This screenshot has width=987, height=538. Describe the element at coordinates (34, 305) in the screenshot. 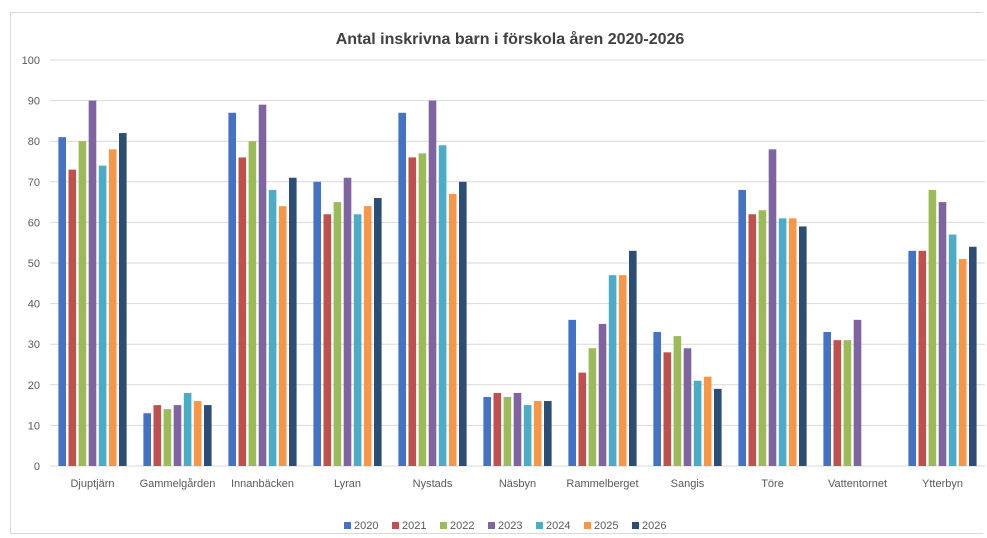

I see `y-tick-label: 40` at that location.